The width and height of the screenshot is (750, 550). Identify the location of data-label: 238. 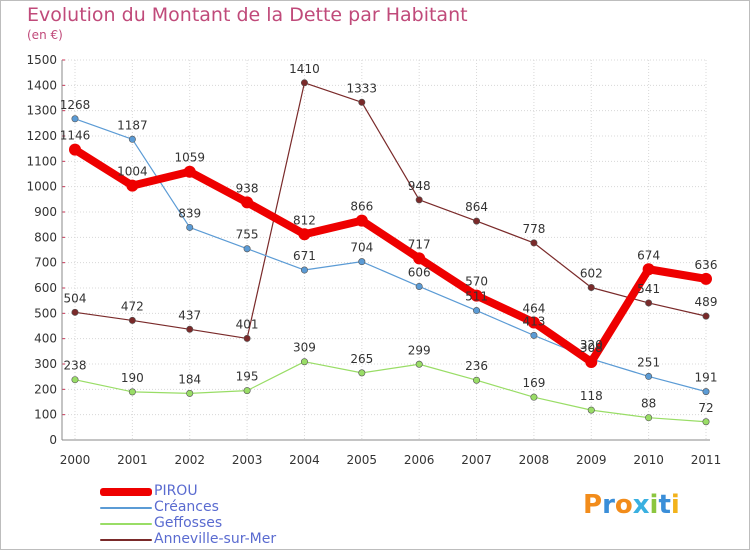
(75, 366).